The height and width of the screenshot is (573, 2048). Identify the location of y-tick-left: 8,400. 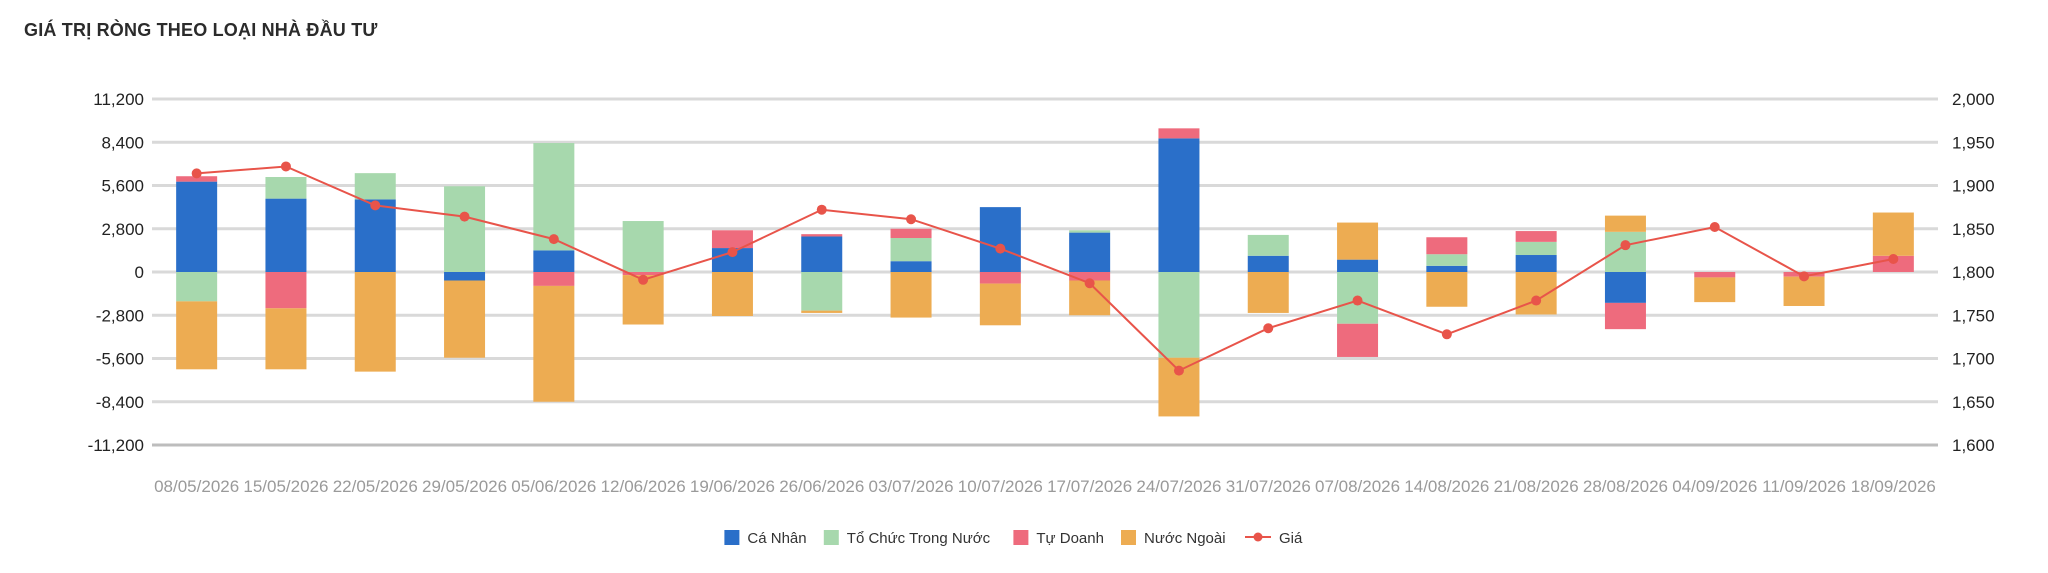
(122, 142).